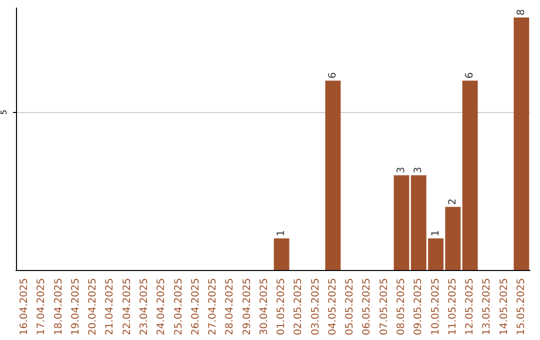 The height and width of the screenshot is (340, 540). I want to click on x-tick-label: 20.04.2025, so click(93, 307).